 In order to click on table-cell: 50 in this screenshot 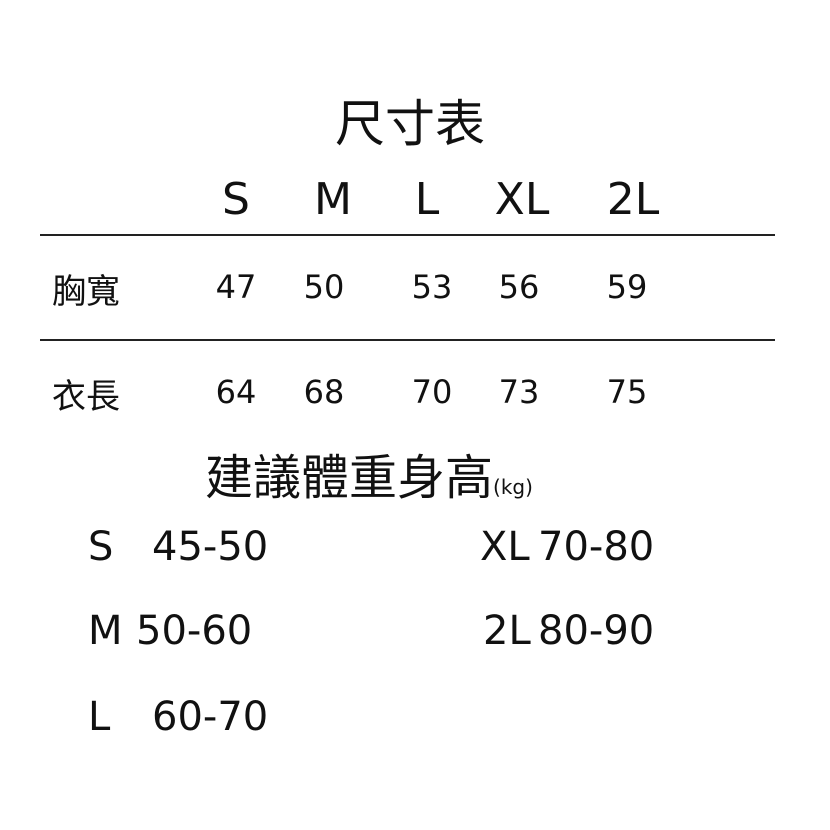, I will do `click(324, 287)`.